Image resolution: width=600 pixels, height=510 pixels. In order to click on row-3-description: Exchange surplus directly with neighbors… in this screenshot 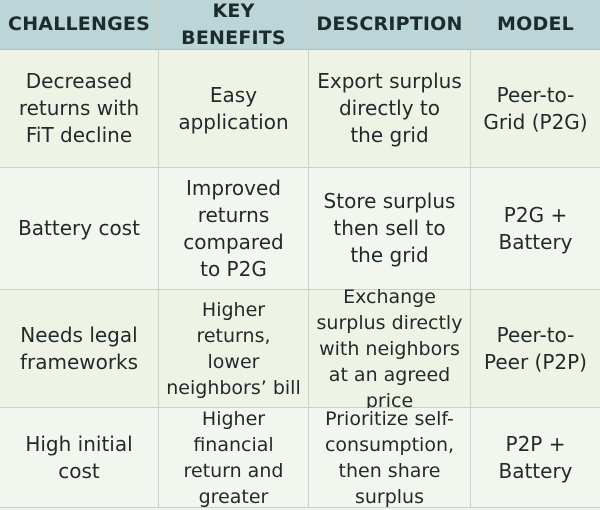, I will do `click(390, 349)`.